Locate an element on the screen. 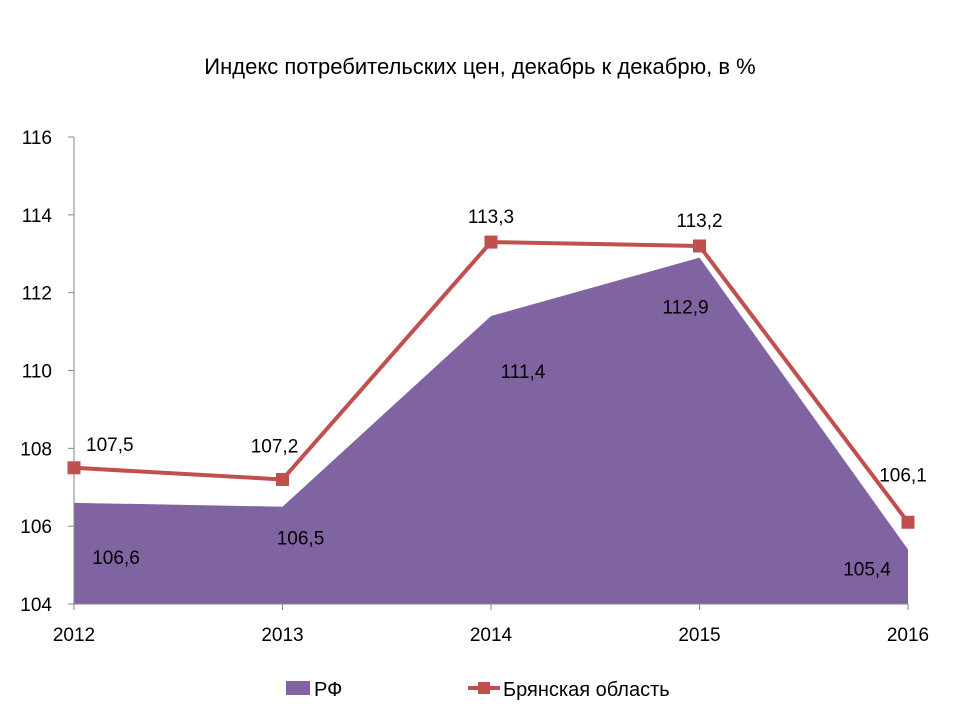  line-data-label: 107,5 is located at coordinates (110, 445).